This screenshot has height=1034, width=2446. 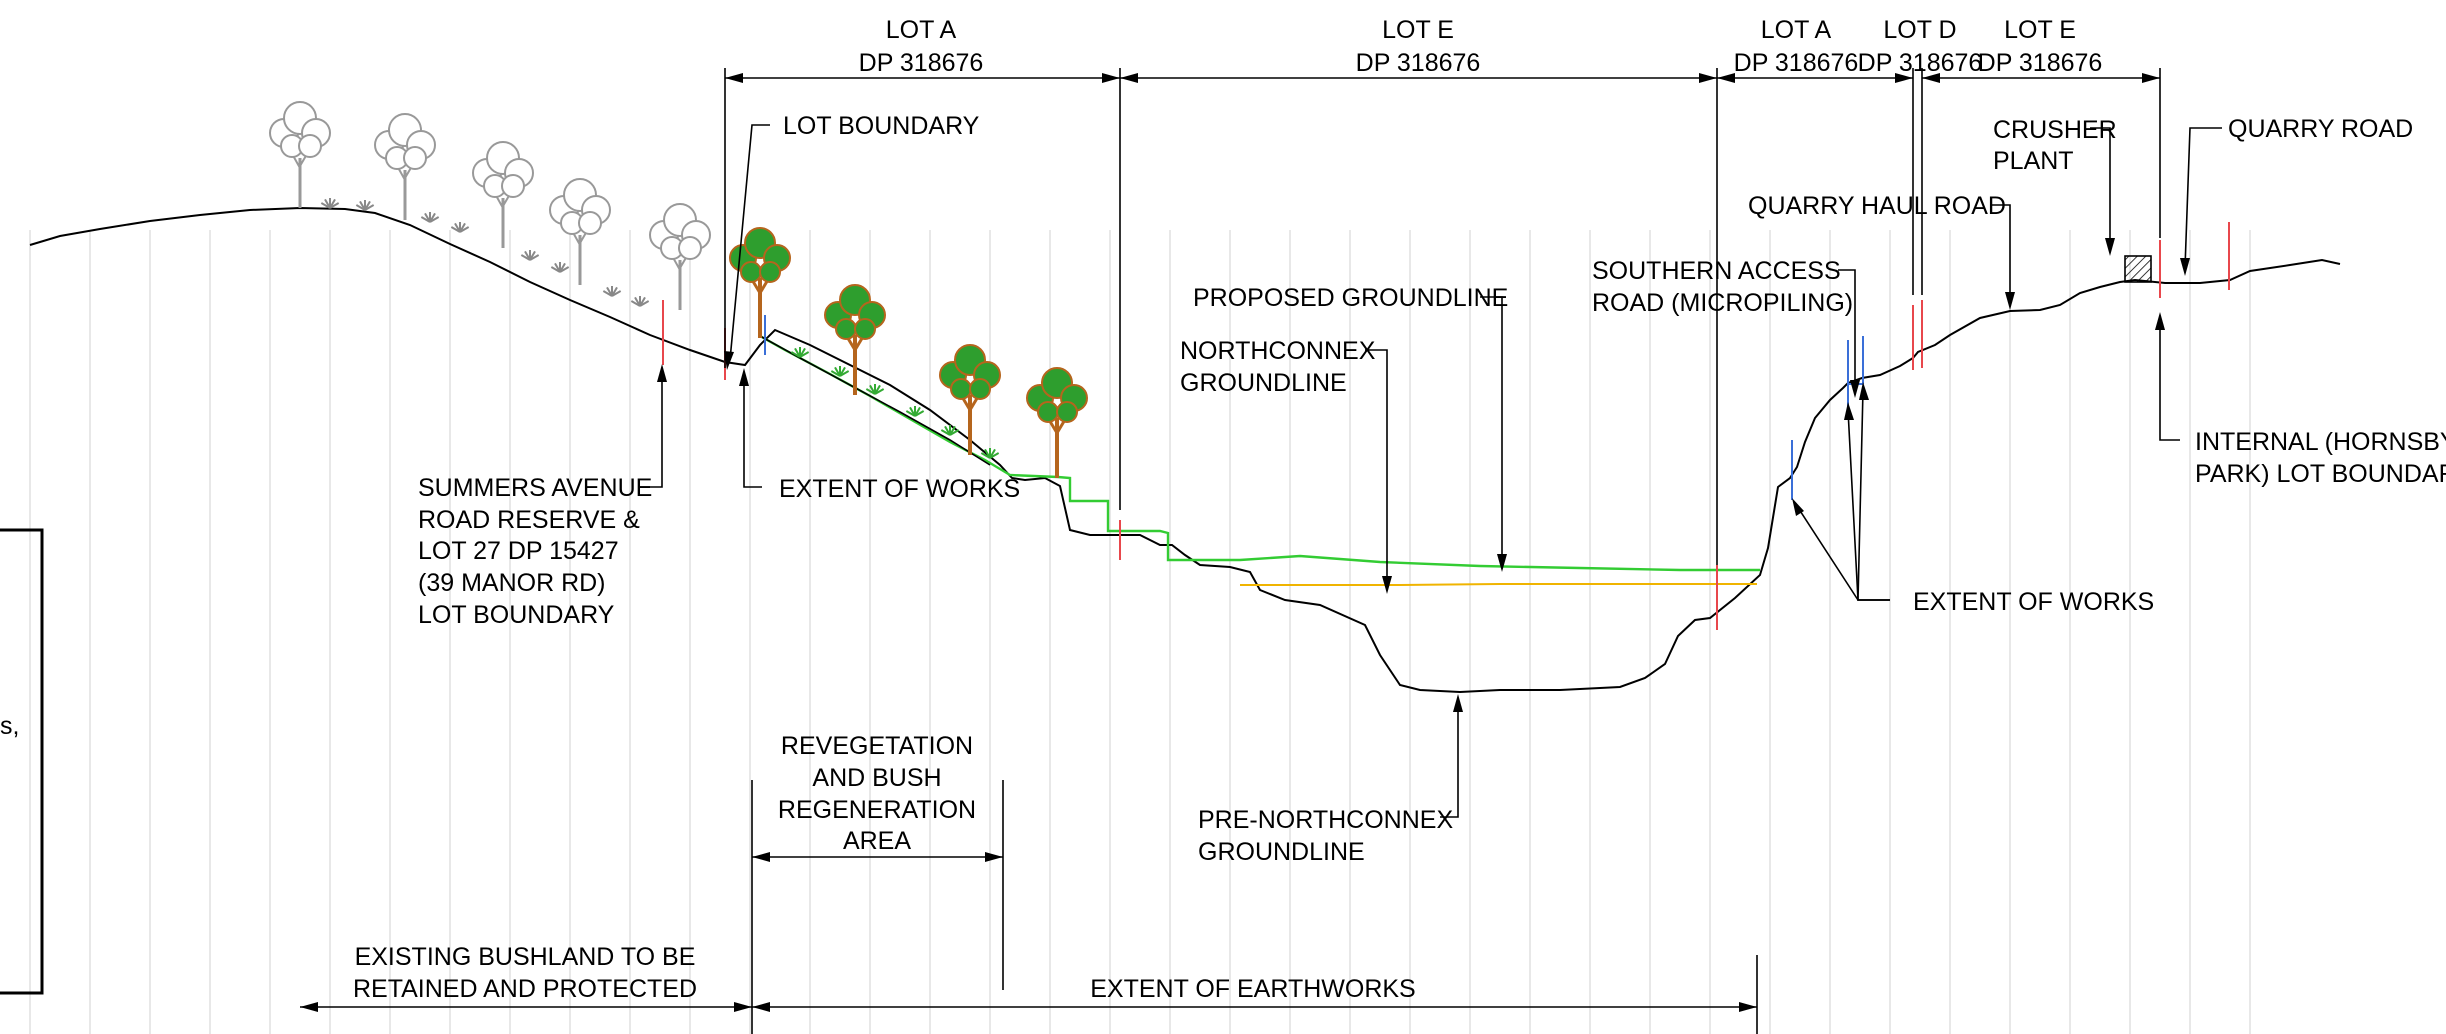 I want to click on proposed-groundline-label: PROPOSED GROUNDLINE, so click(x=1350, y=298).